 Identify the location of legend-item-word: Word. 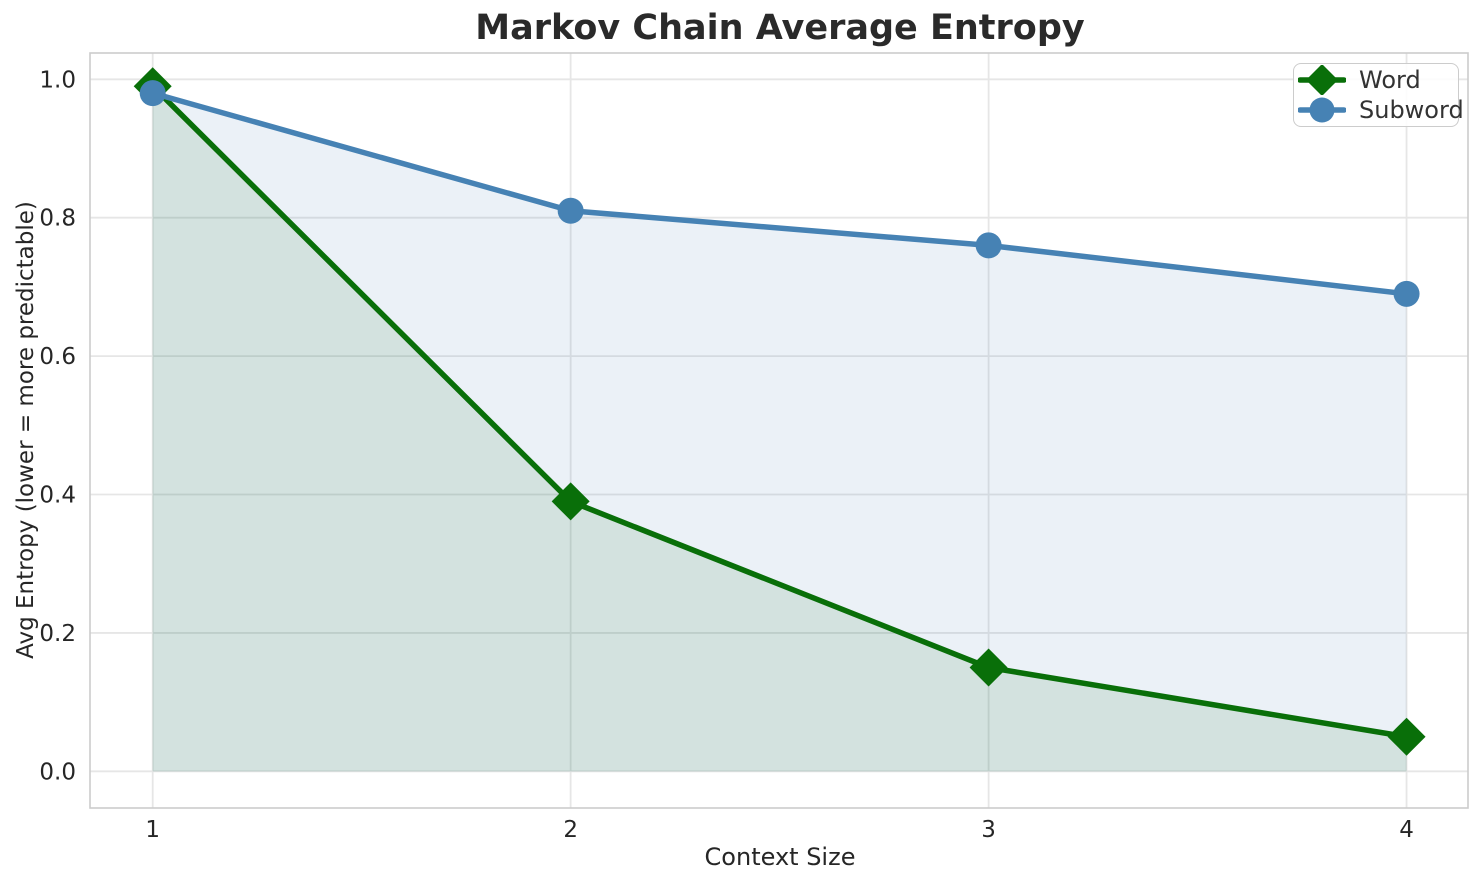
(1374, 80).